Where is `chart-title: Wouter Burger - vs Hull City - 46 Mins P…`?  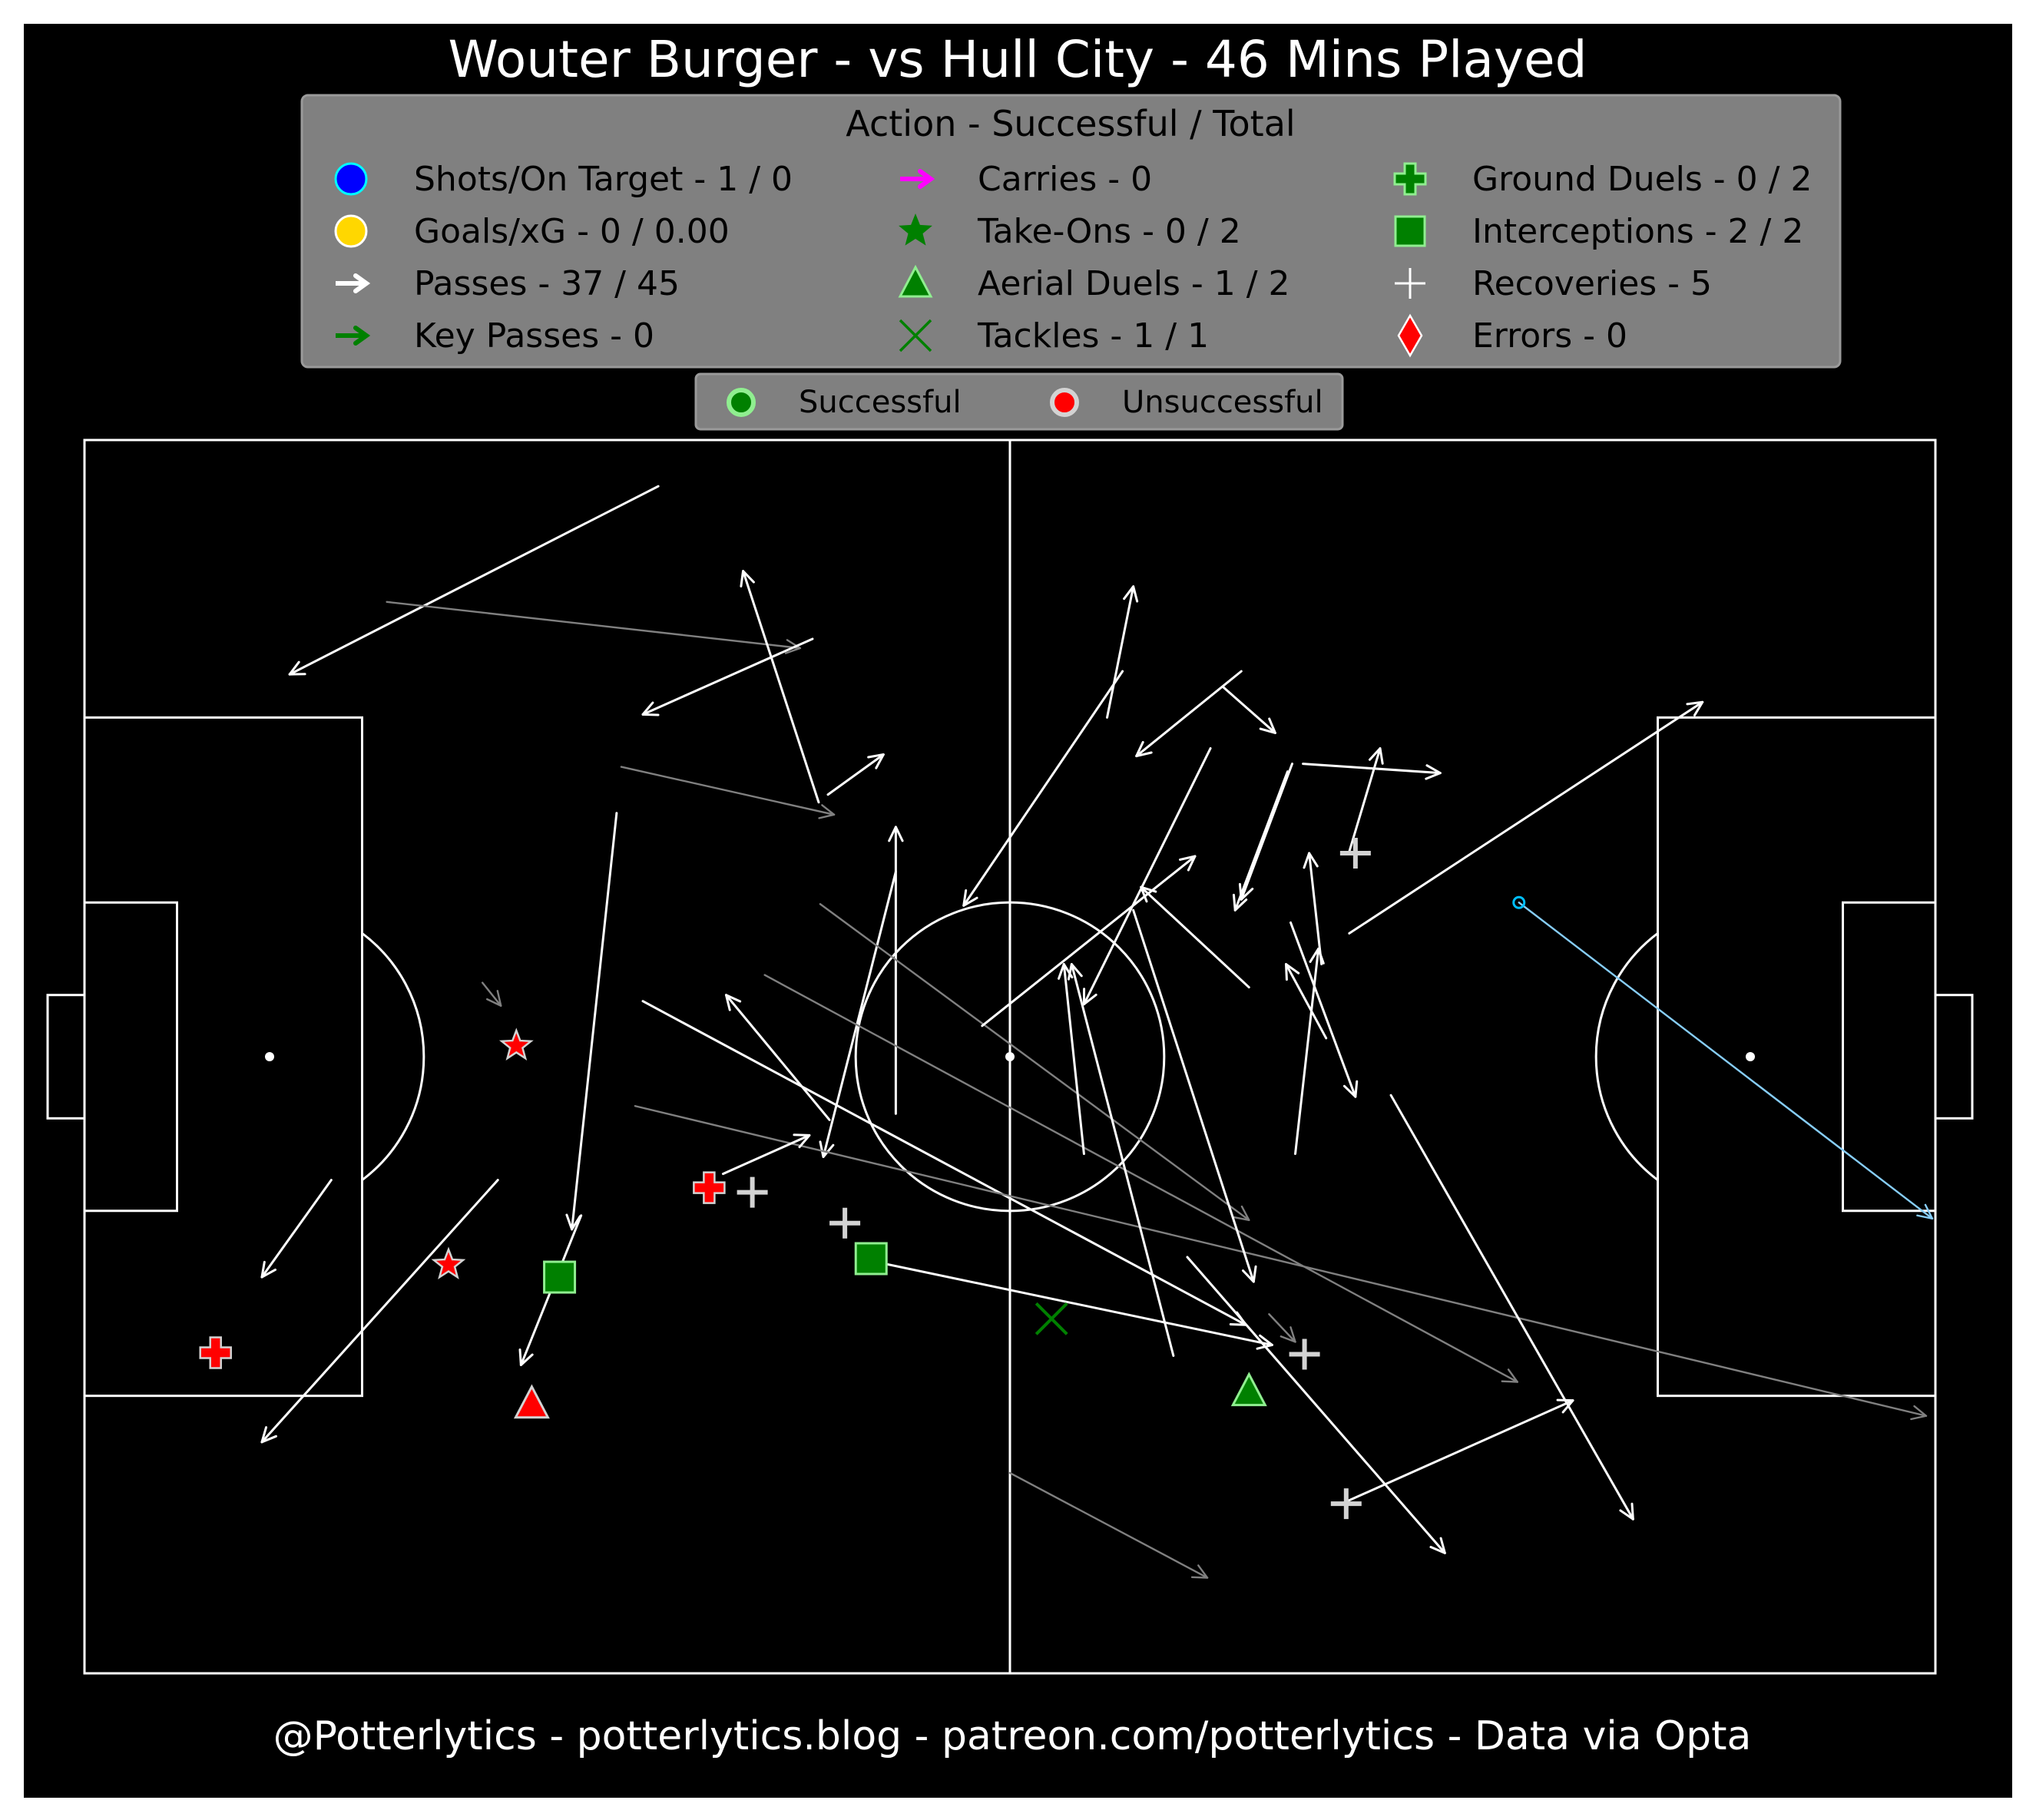
chart-title: Wouter Burger - vs Hull City - 46 Mins P… is located at coordinates (1018, 59).